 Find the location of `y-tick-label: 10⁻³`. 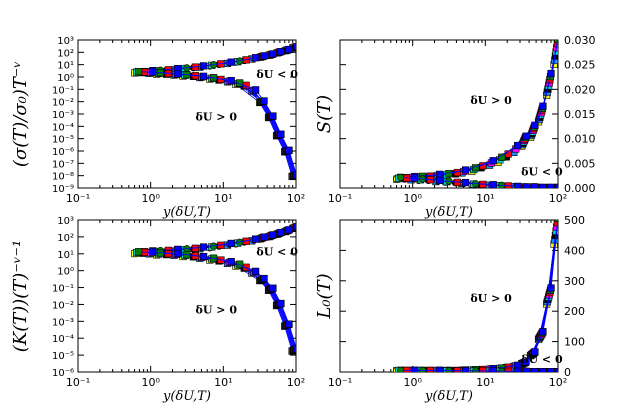

y-tick-label: 10⁻³ is located at coordinates (63, 115).